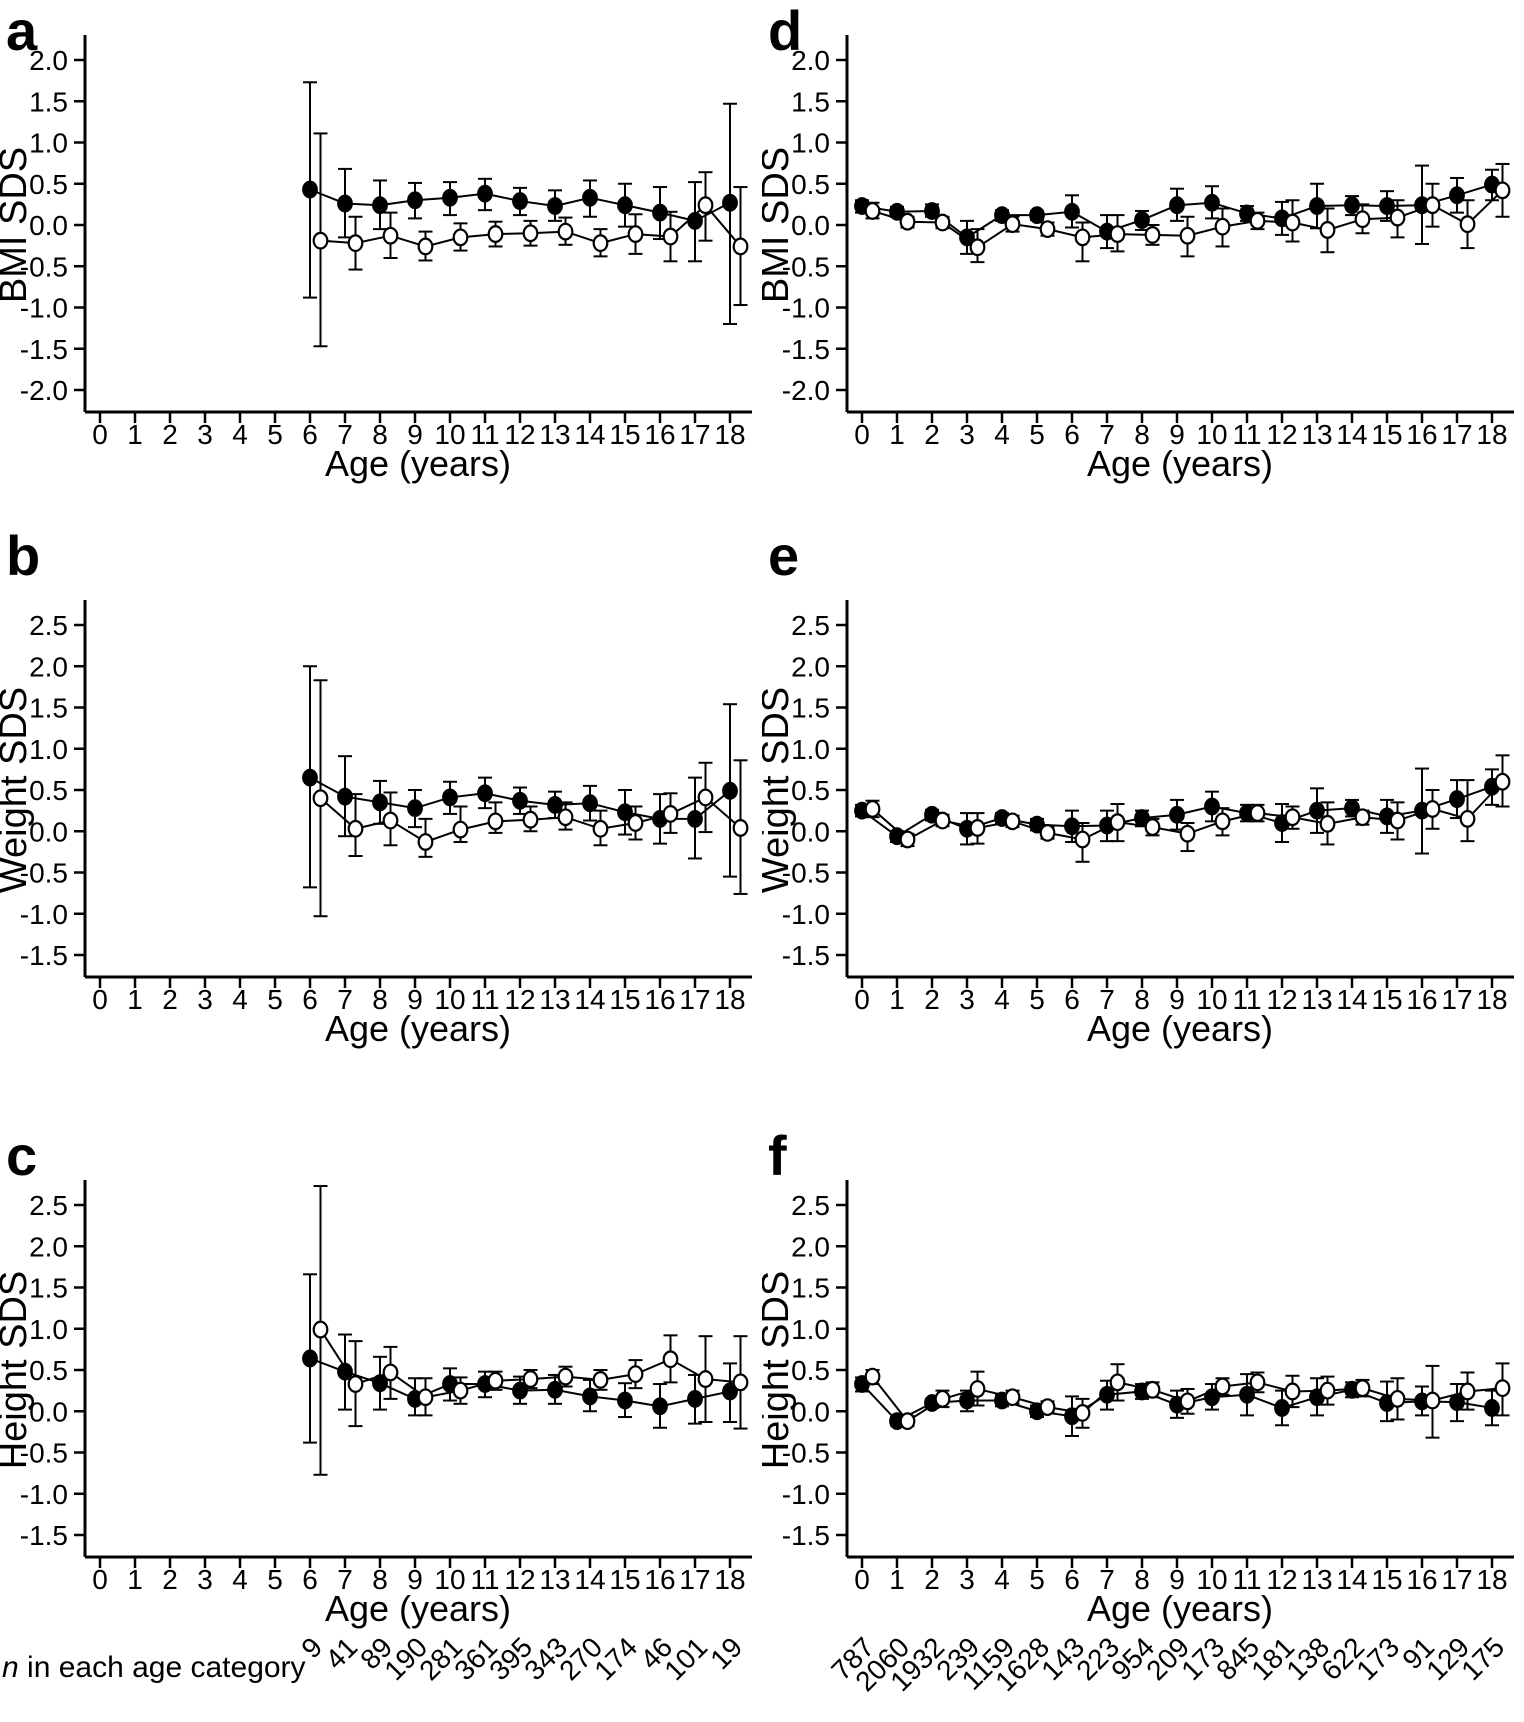  I want to click on y-tick-label: 2.5, so click(48, 1205).